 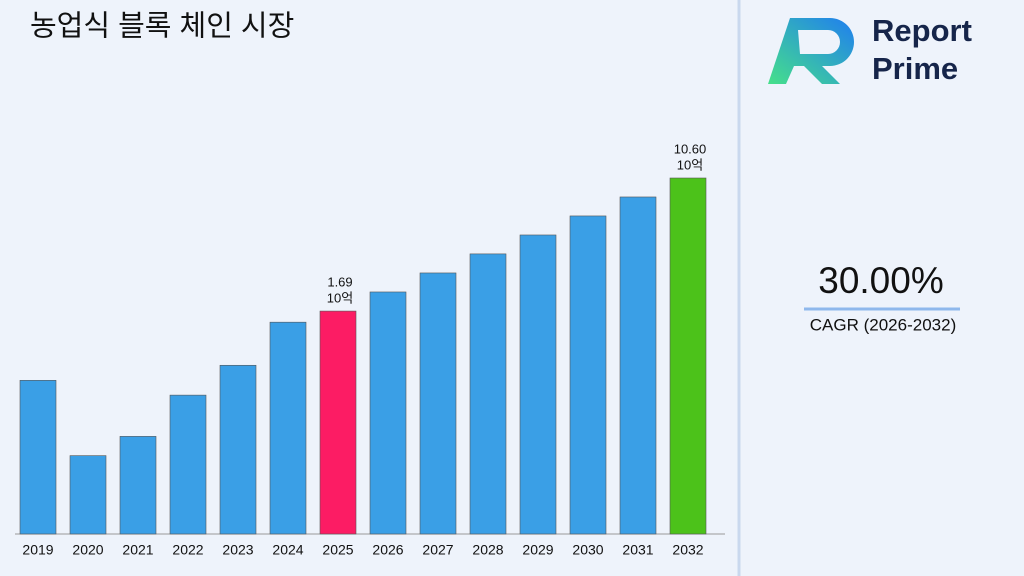 I want to click on x-tick-label: 2026, so click(x=387, y=550).